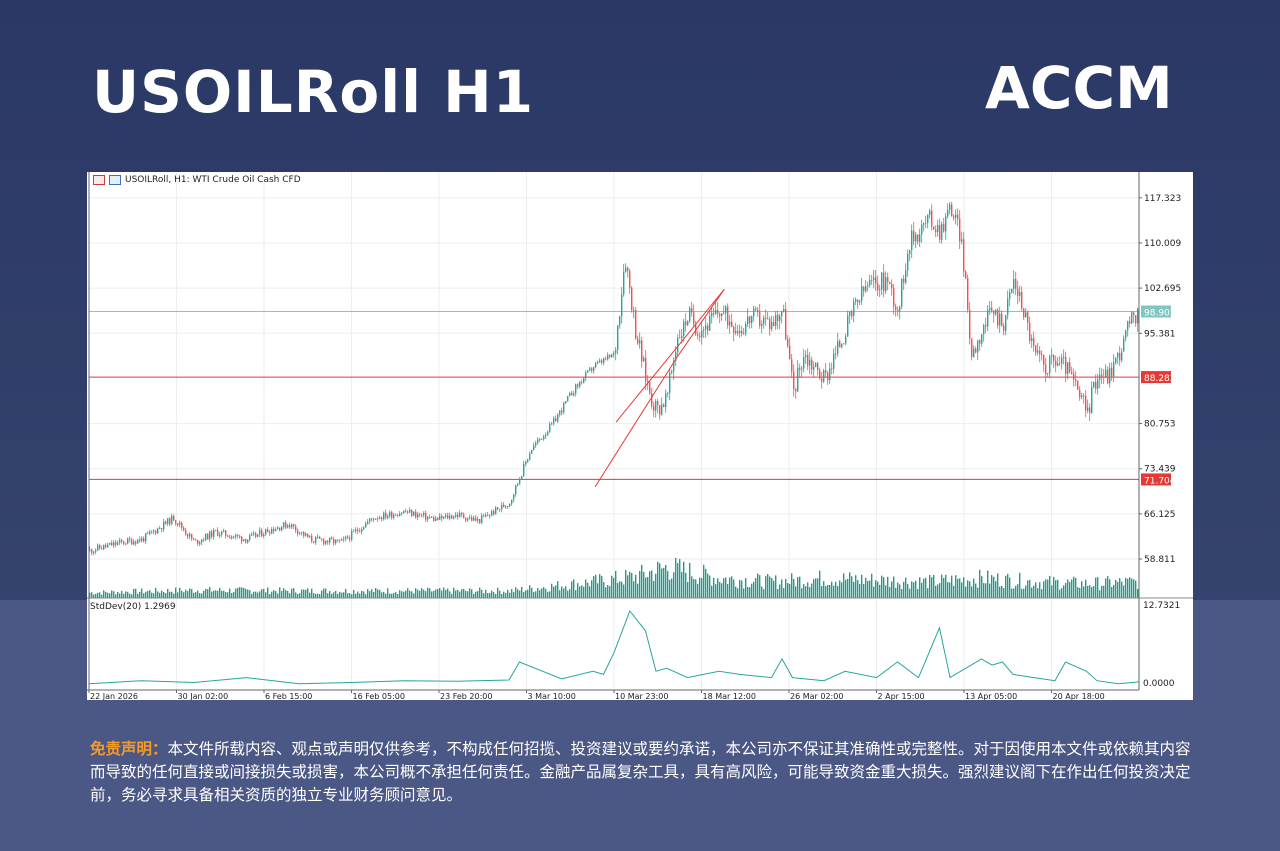 The height and width of the screenshot is (851, 1280). I want to click on y-tick-label: 58.811, so click(1160, 560).